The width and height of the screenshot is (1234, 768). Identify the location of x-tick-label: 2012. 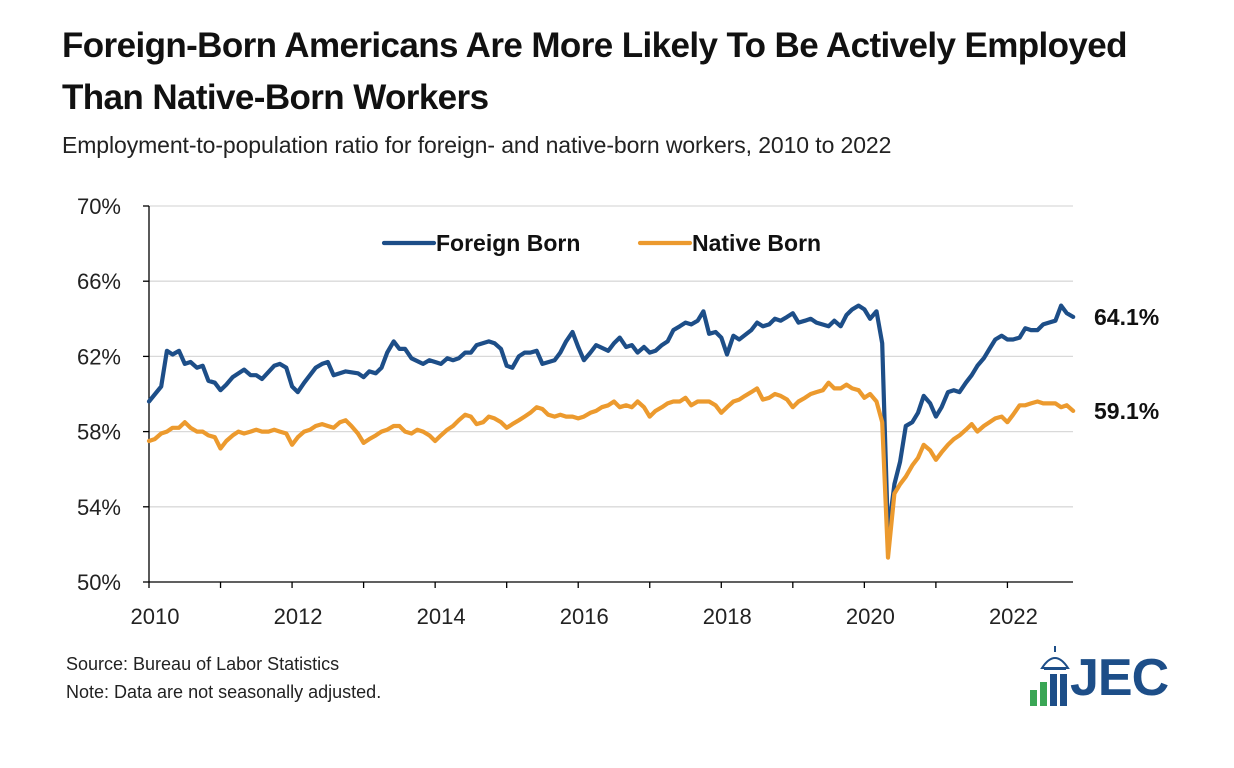
(298, 616).